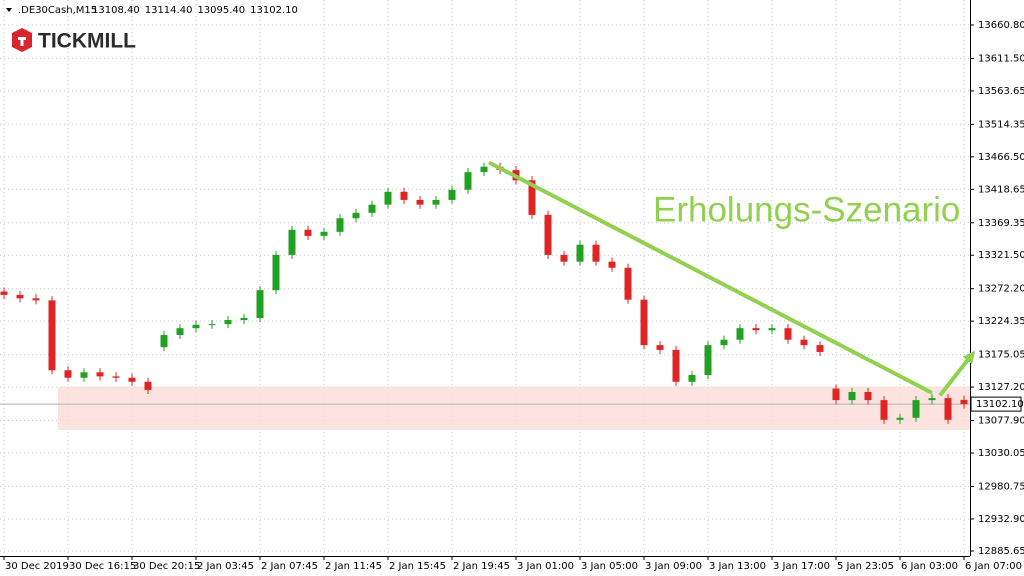  Describe the element at coordinates (417, 566) in the screenshot. I see `x-tick-label: 2 Jan 15:45` at that location.